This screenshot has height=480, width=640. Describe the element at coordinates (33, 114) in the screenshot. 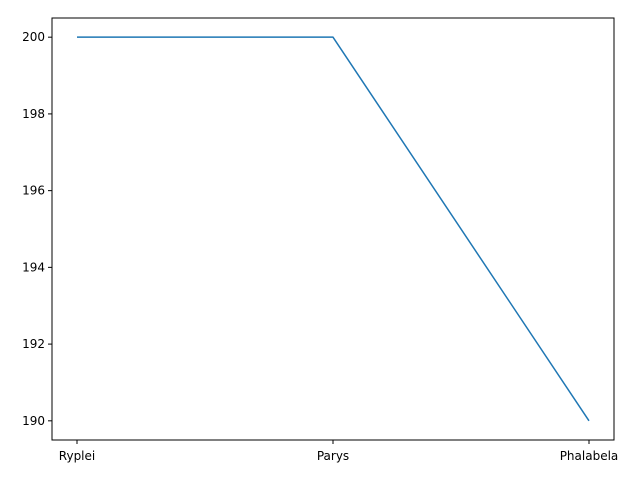

I see `y-tick-label: 198` at that location.